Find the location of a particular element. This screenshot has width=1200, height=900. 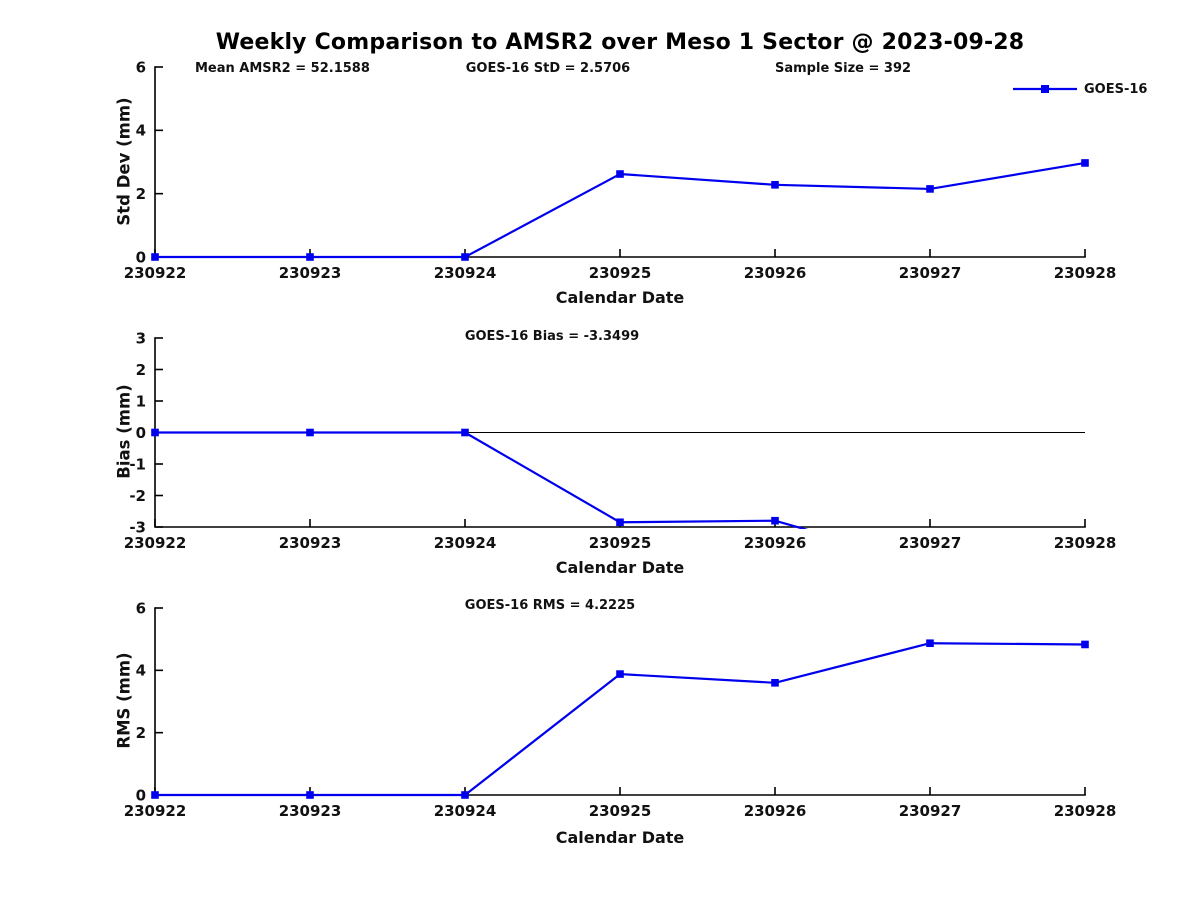

data-line is located at coordinates (620, 719).